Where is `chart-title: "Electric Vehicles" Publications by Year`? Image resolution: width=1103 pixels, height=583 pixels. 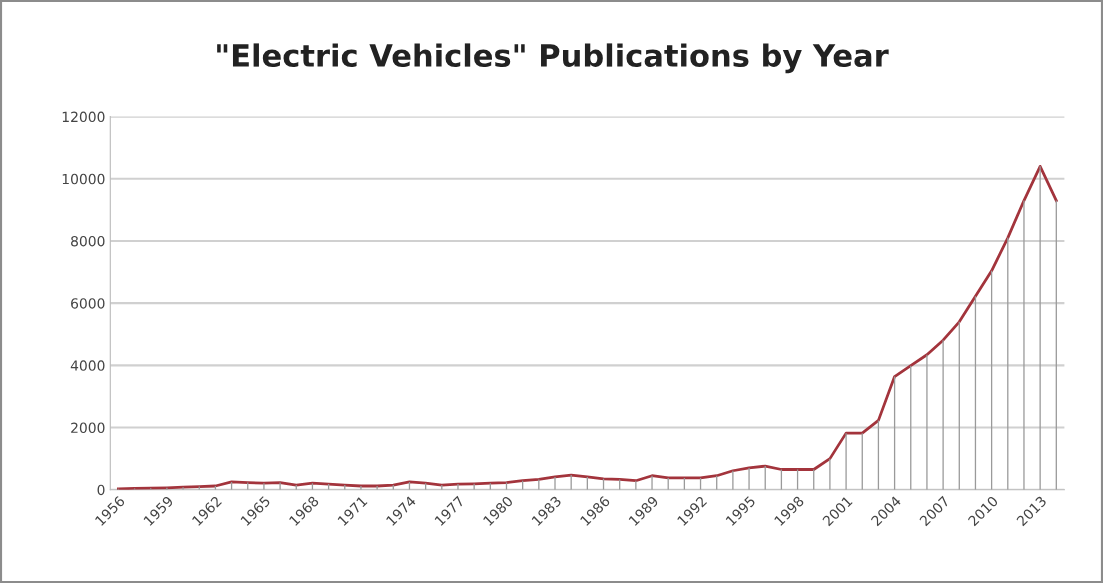
chart-title: "Electric Vehicles" Publications by Year is located at coordinates (553, 58).